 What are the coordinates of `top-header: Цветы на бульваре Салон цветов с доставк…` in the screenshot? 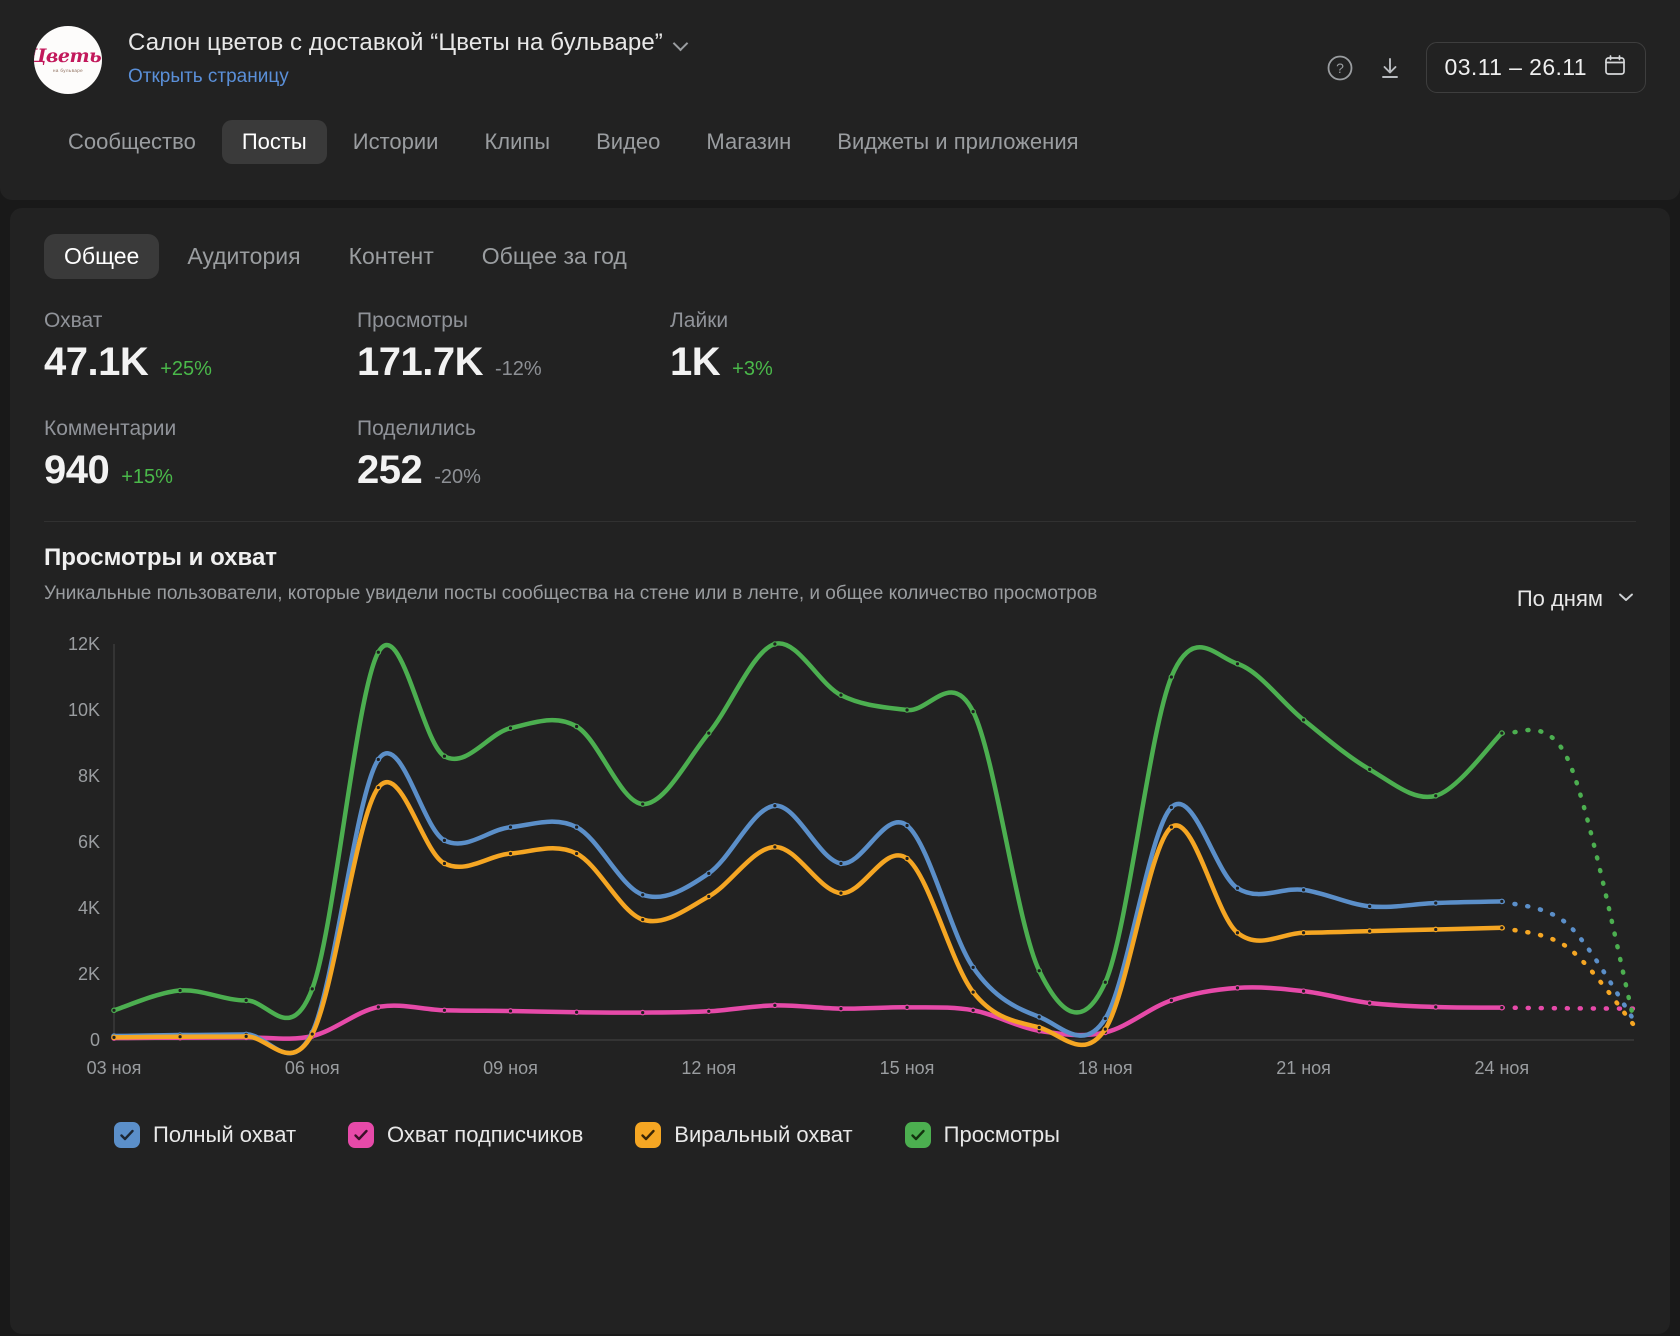 It's located at (840, 100).